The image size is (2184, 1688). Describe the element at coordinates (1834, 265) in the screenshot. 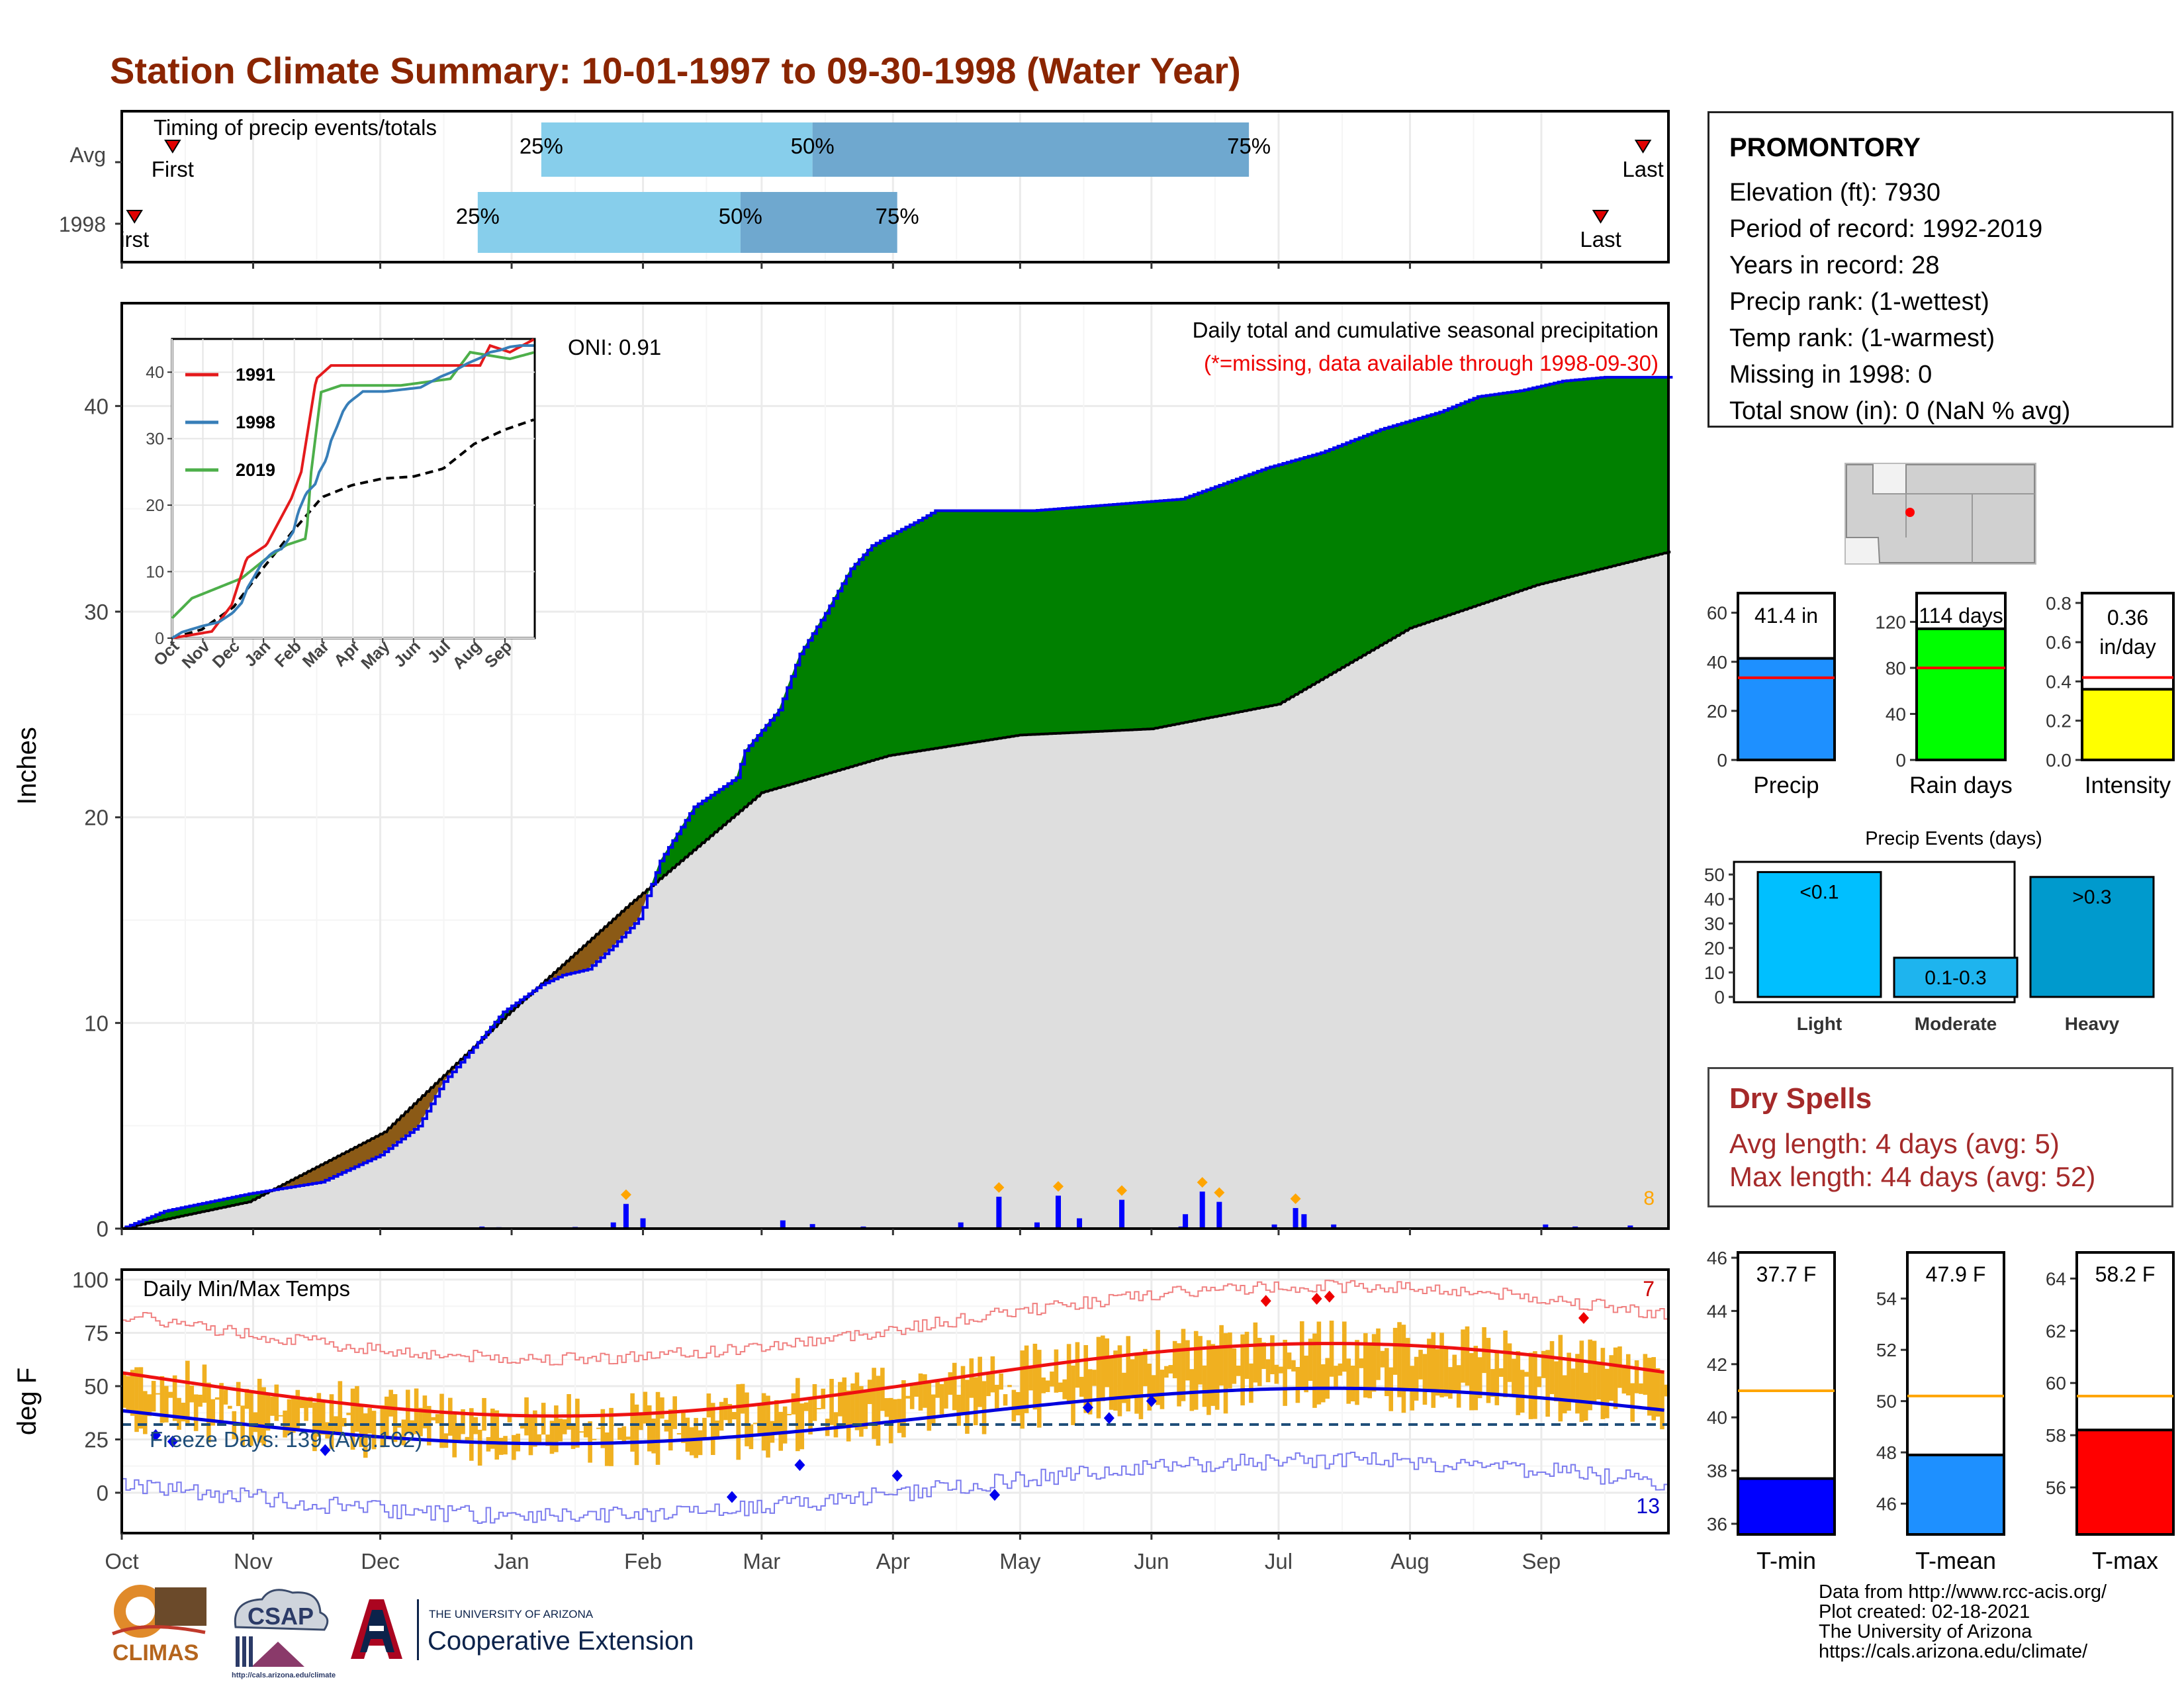

I see `station-years: Years in record: 28` at that location.